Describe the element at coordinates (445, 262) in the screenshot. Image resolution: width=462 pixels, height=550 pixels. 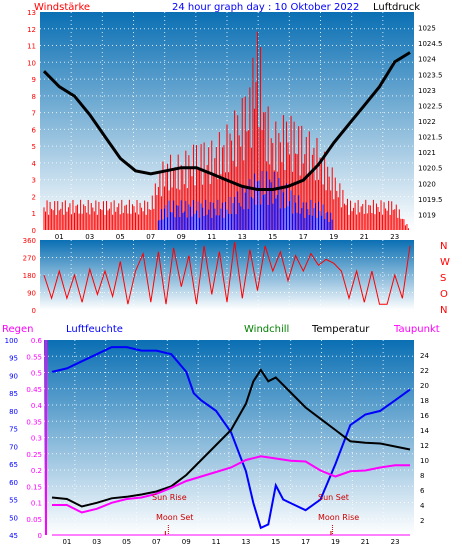
I see `compass-label: W` at that location.